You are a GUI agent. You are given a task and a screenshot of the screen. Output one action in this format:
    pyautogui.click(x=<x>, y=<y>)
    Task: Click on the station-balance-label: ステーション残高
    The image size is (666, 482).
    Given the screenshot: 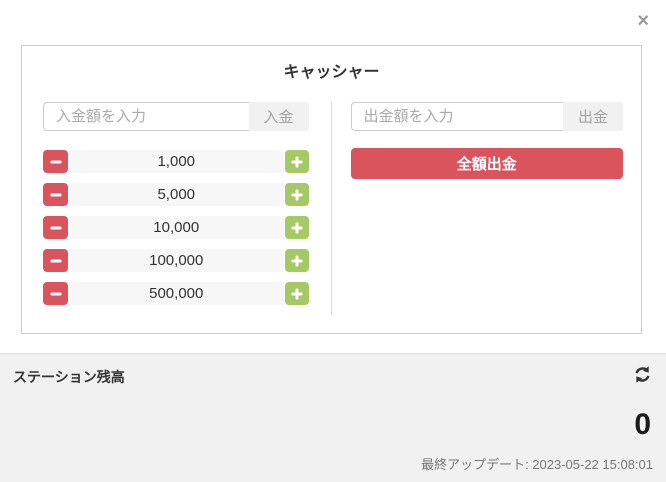 What is the action you would take?
    pyautogui.click(x=69, y=377)
    